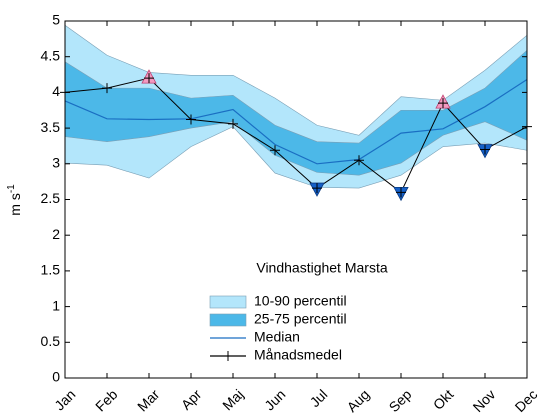 This screenshot has height=420, width=560. I want to click on x-tick-label: Nov, so click(484, 400).